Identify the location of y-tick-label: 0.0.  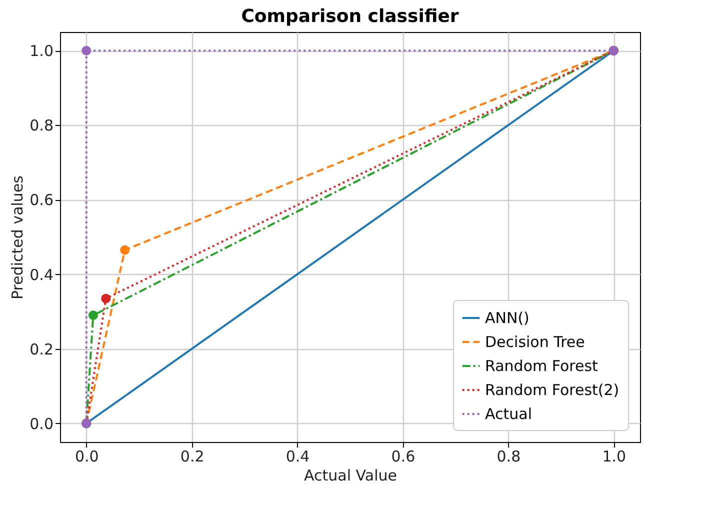
(42, 423).